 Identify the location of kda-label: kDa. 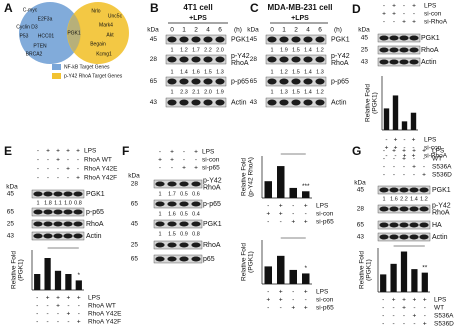
(12, 187).